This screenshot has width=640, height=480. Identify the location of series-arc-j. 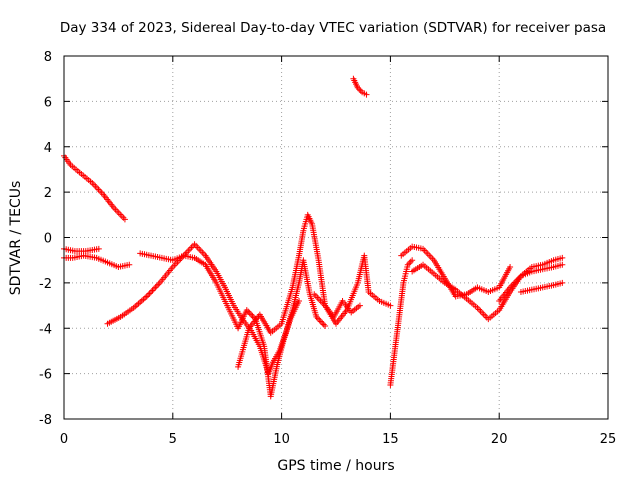
(456, 271).